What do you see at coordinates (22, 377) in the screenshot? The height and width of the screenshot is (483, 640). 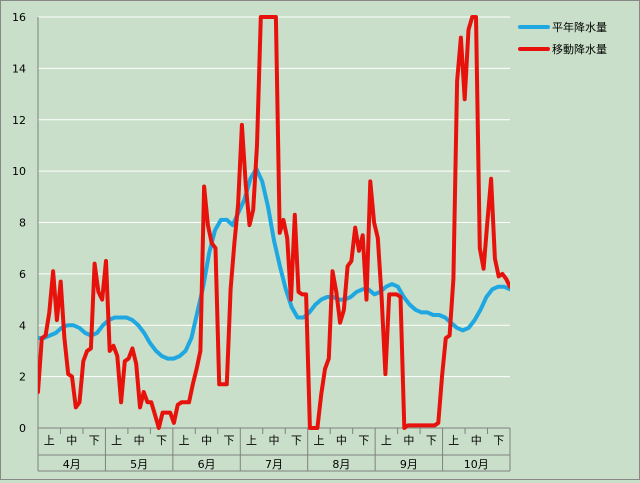 I see `y-tick-label: 2` at bounding box center [22, 377].